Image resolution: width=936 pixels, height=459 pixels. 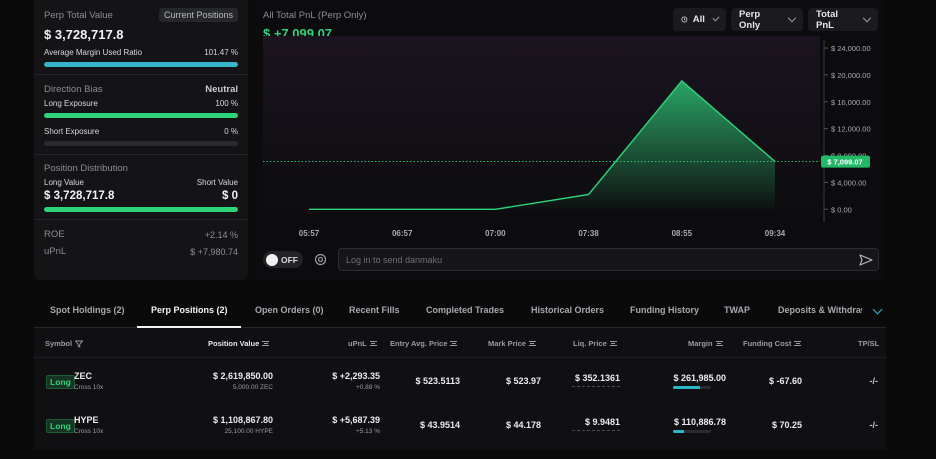 I want to click on position-value: $ 2,619,850.00, so click(x=242, y=376).